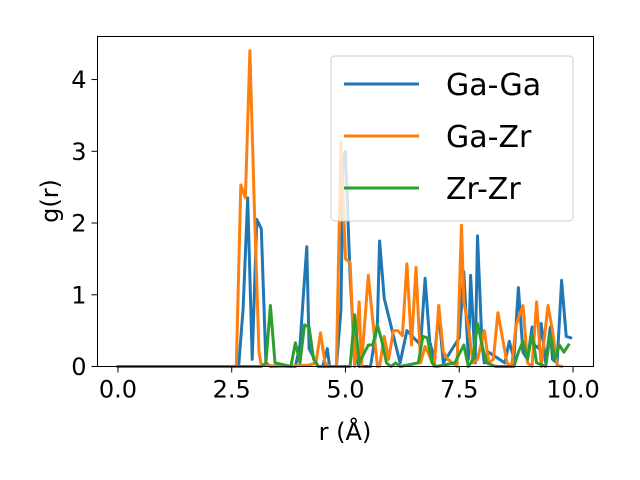 The width and height of the screenshot is (640, 480). I want to click on y-tick-label: 4, so click(78, 80).